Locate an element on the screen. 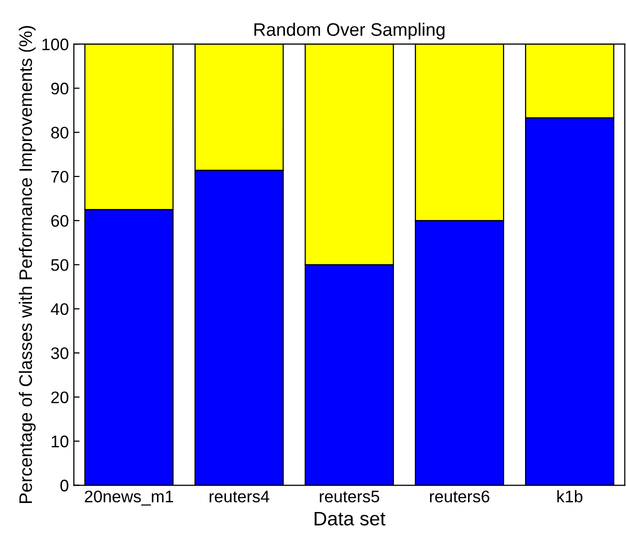 The width and height of the screenshot is (626, 538). y-tick-label: 90 is located at coordinates (59, 88).